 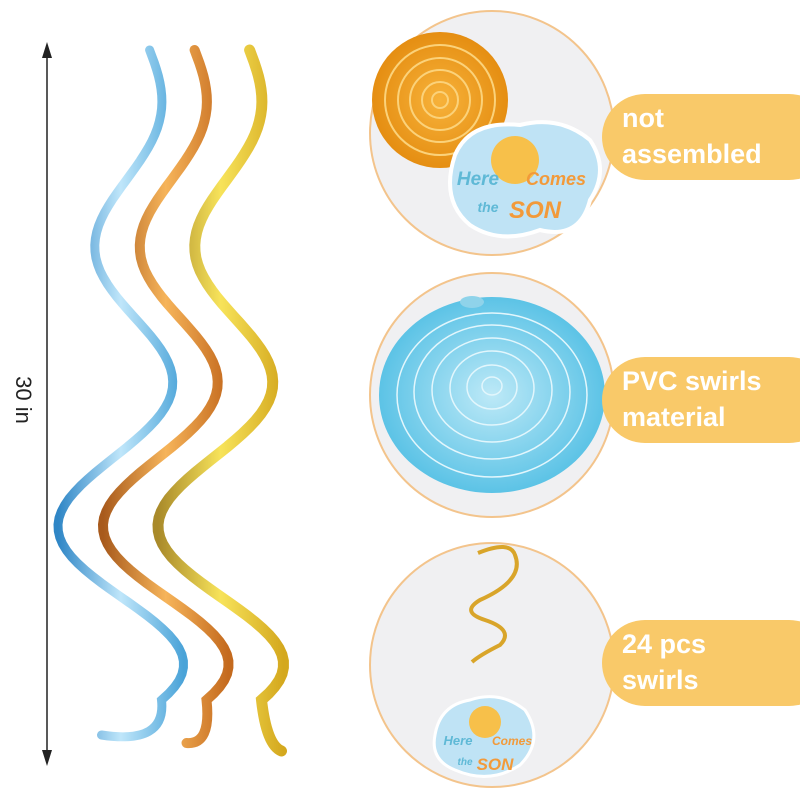 What do you see at coordinates (692, 381) in the screenshot?
I see `feature-text: PVC swirls` at bounding box center [692, 381].